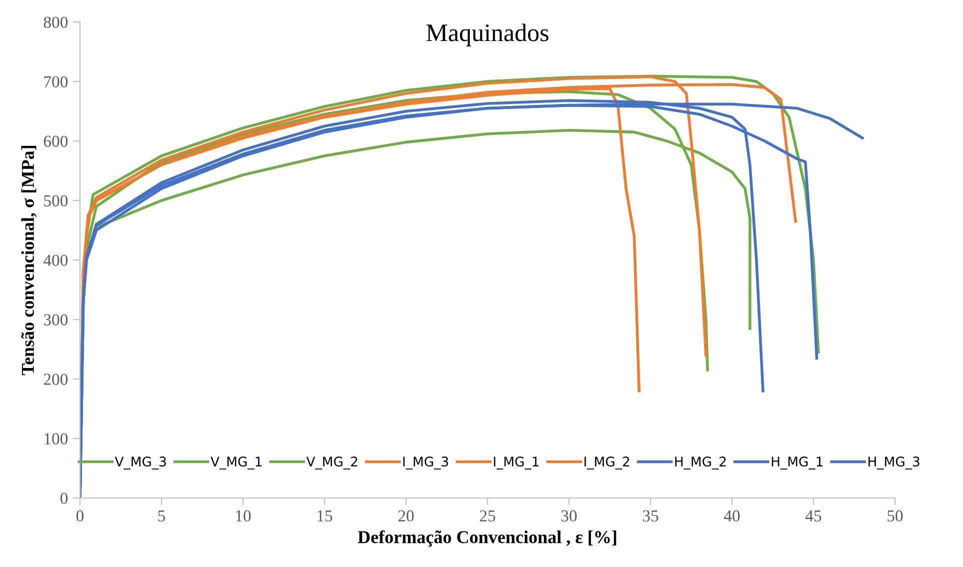  I want to click on y-tick-label: 500, so click(56, 200).